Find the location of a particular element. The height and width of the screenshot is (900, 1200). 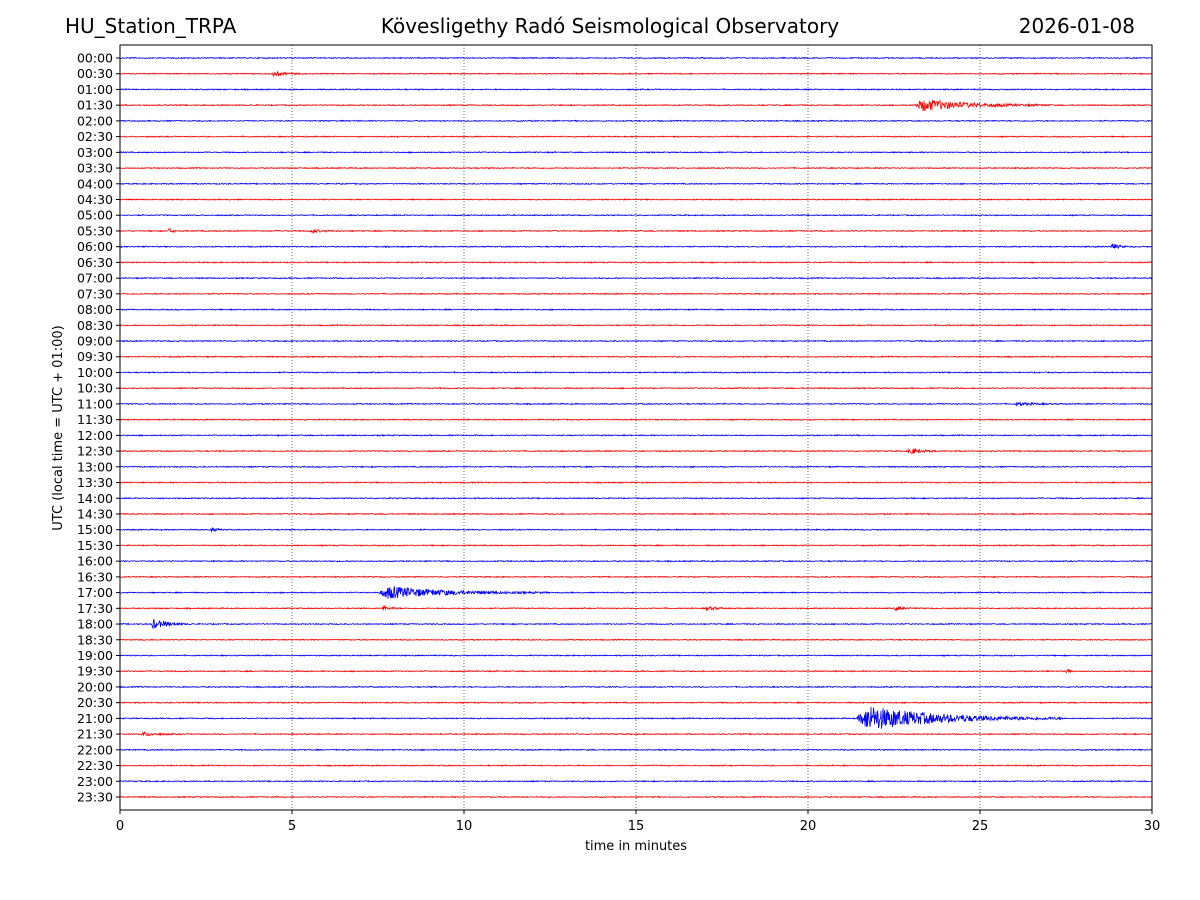

y-tick-label: 20:30 is located at coordinates (95, 702).